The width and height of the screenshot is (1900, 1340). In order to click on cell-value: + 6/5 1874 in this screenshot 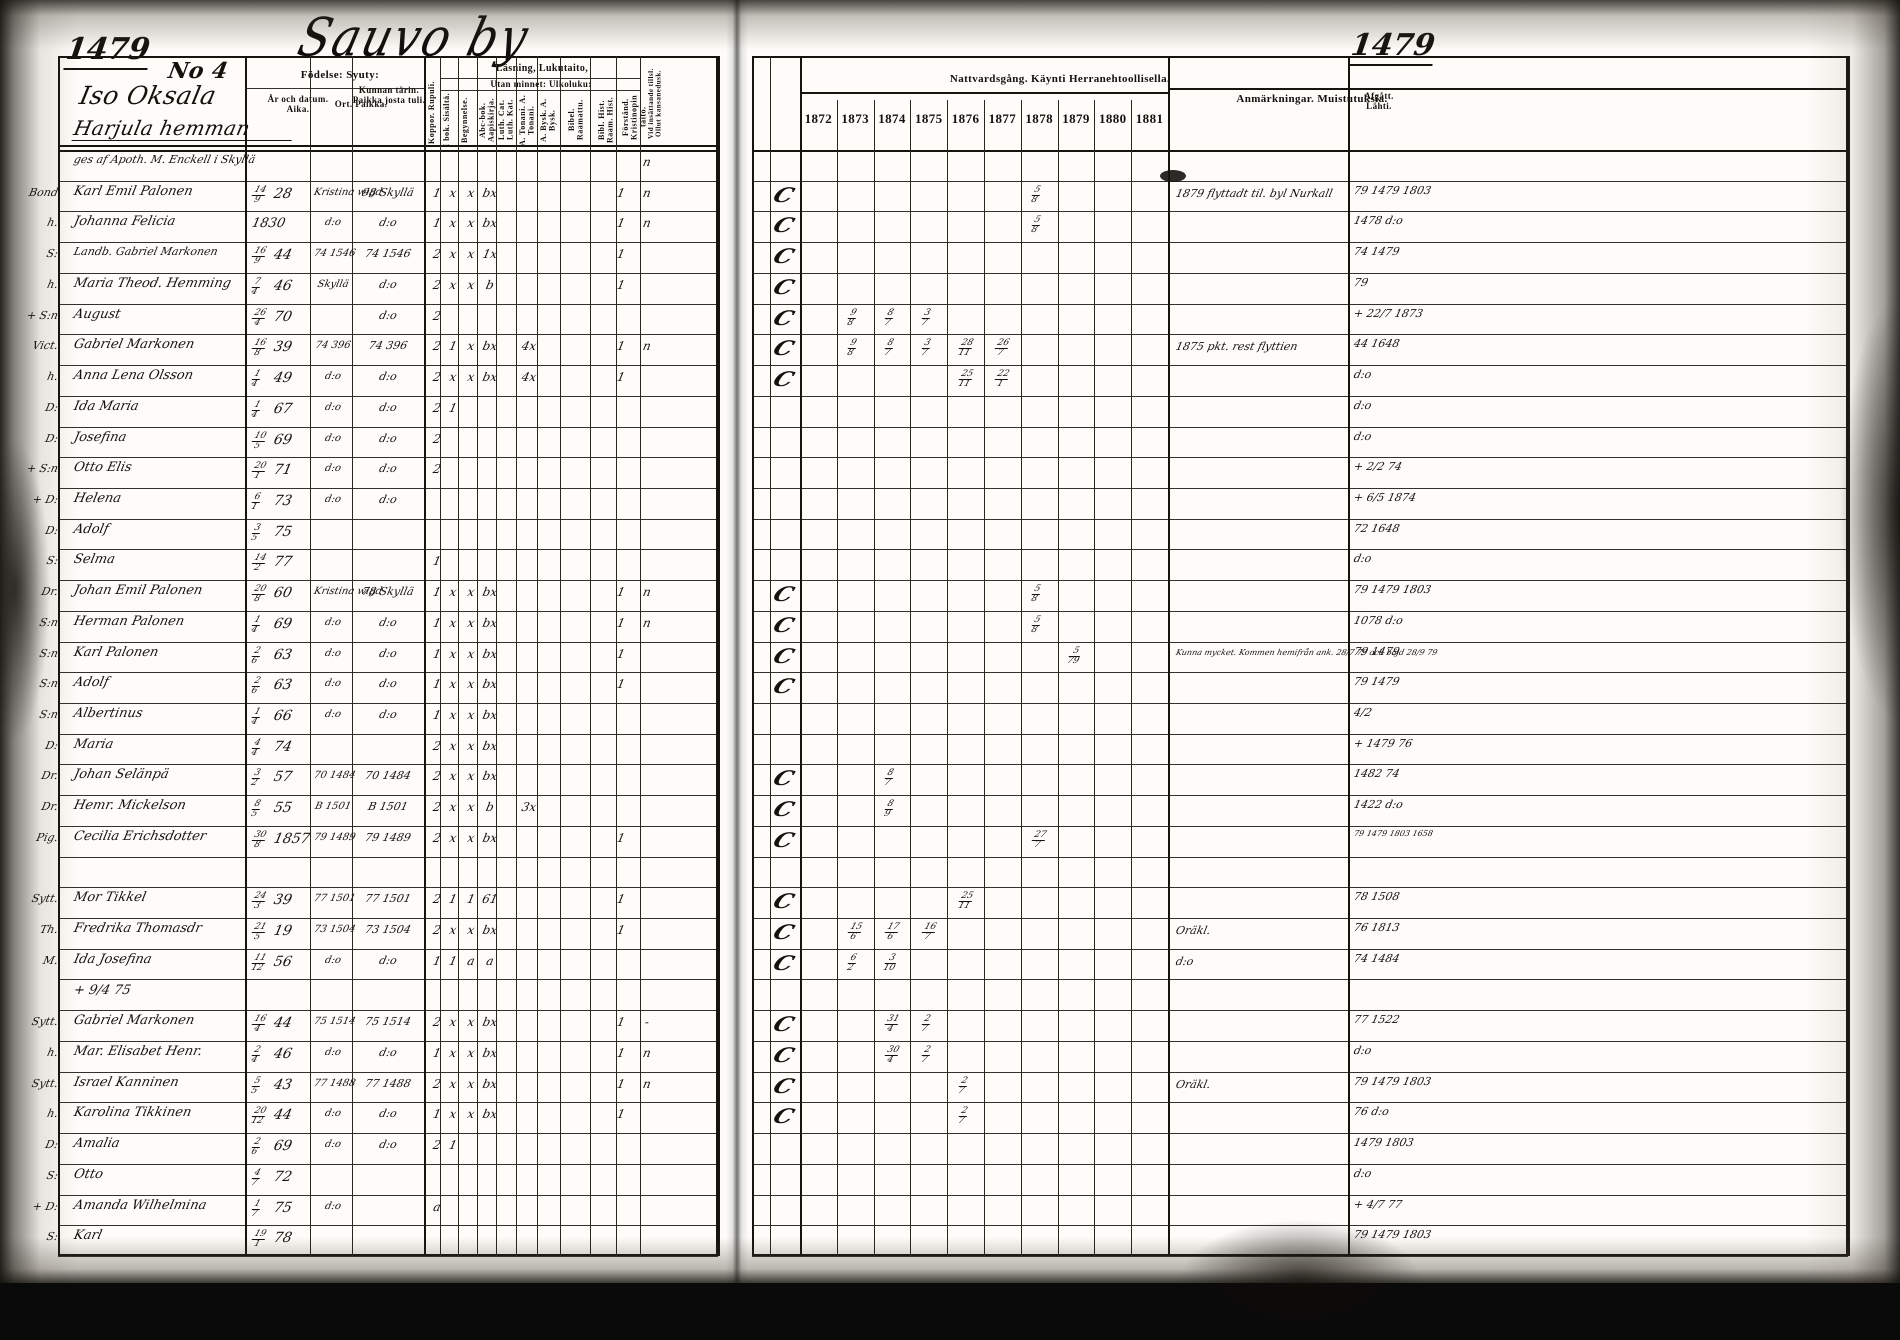, I will do `click(1385, 497)`.